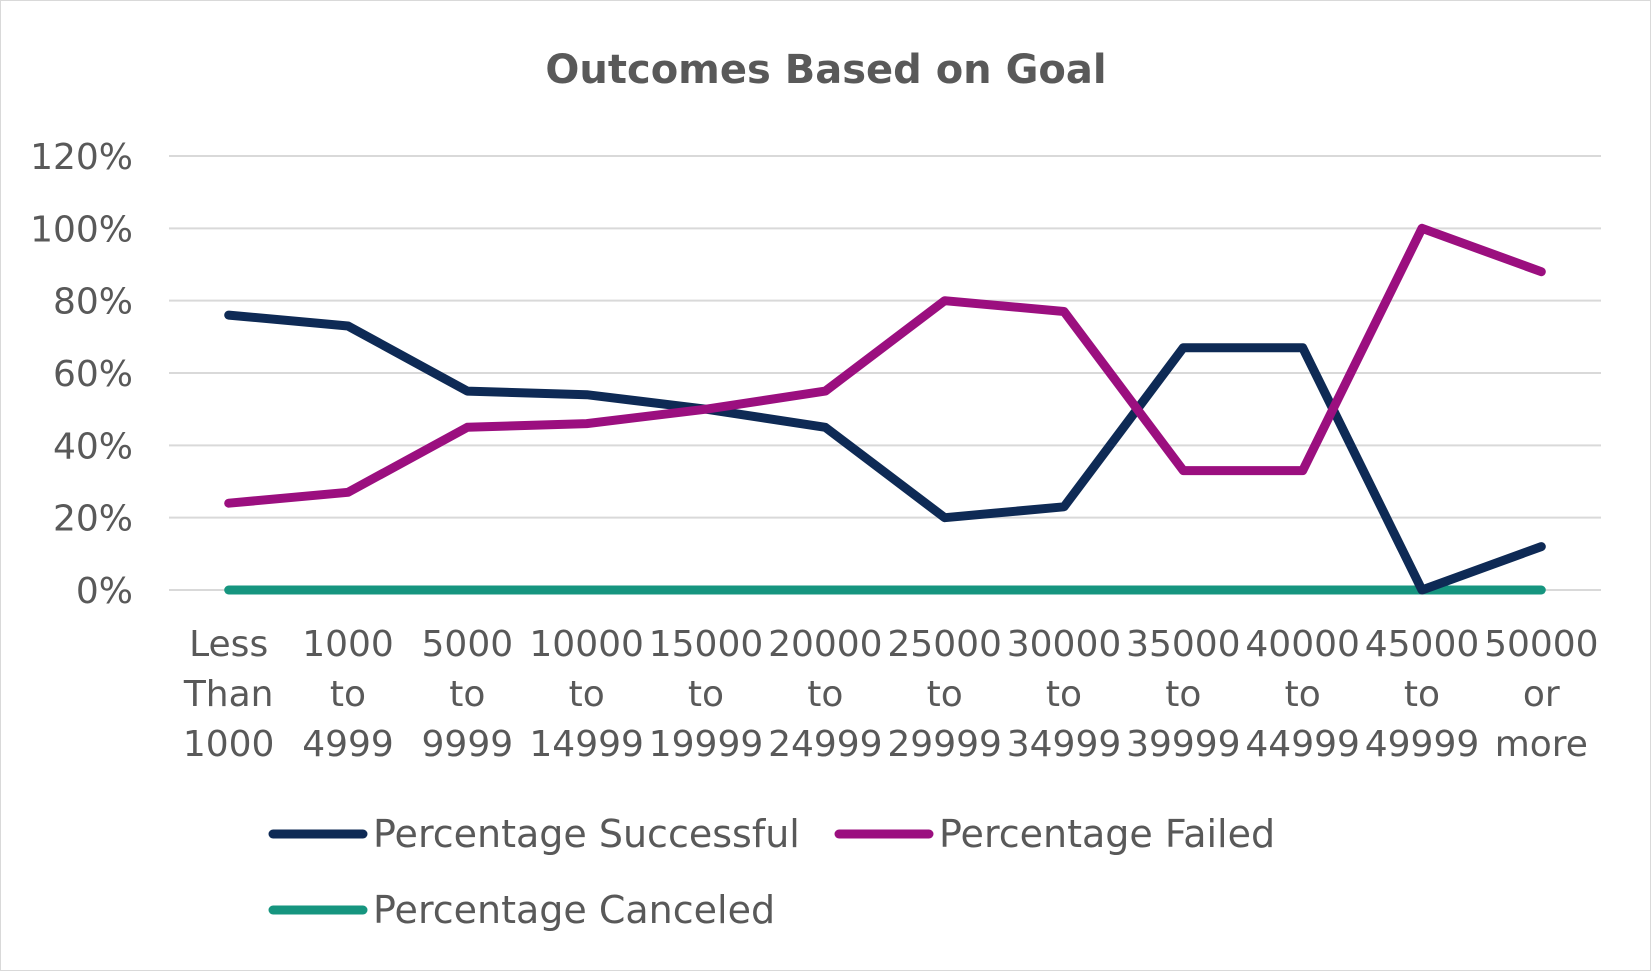 The height and width of the screenshot is (972, 1651). Describe the element at coordinates (104, 591) in the screenshot. I see `y-tick-label: 0%` at that location.